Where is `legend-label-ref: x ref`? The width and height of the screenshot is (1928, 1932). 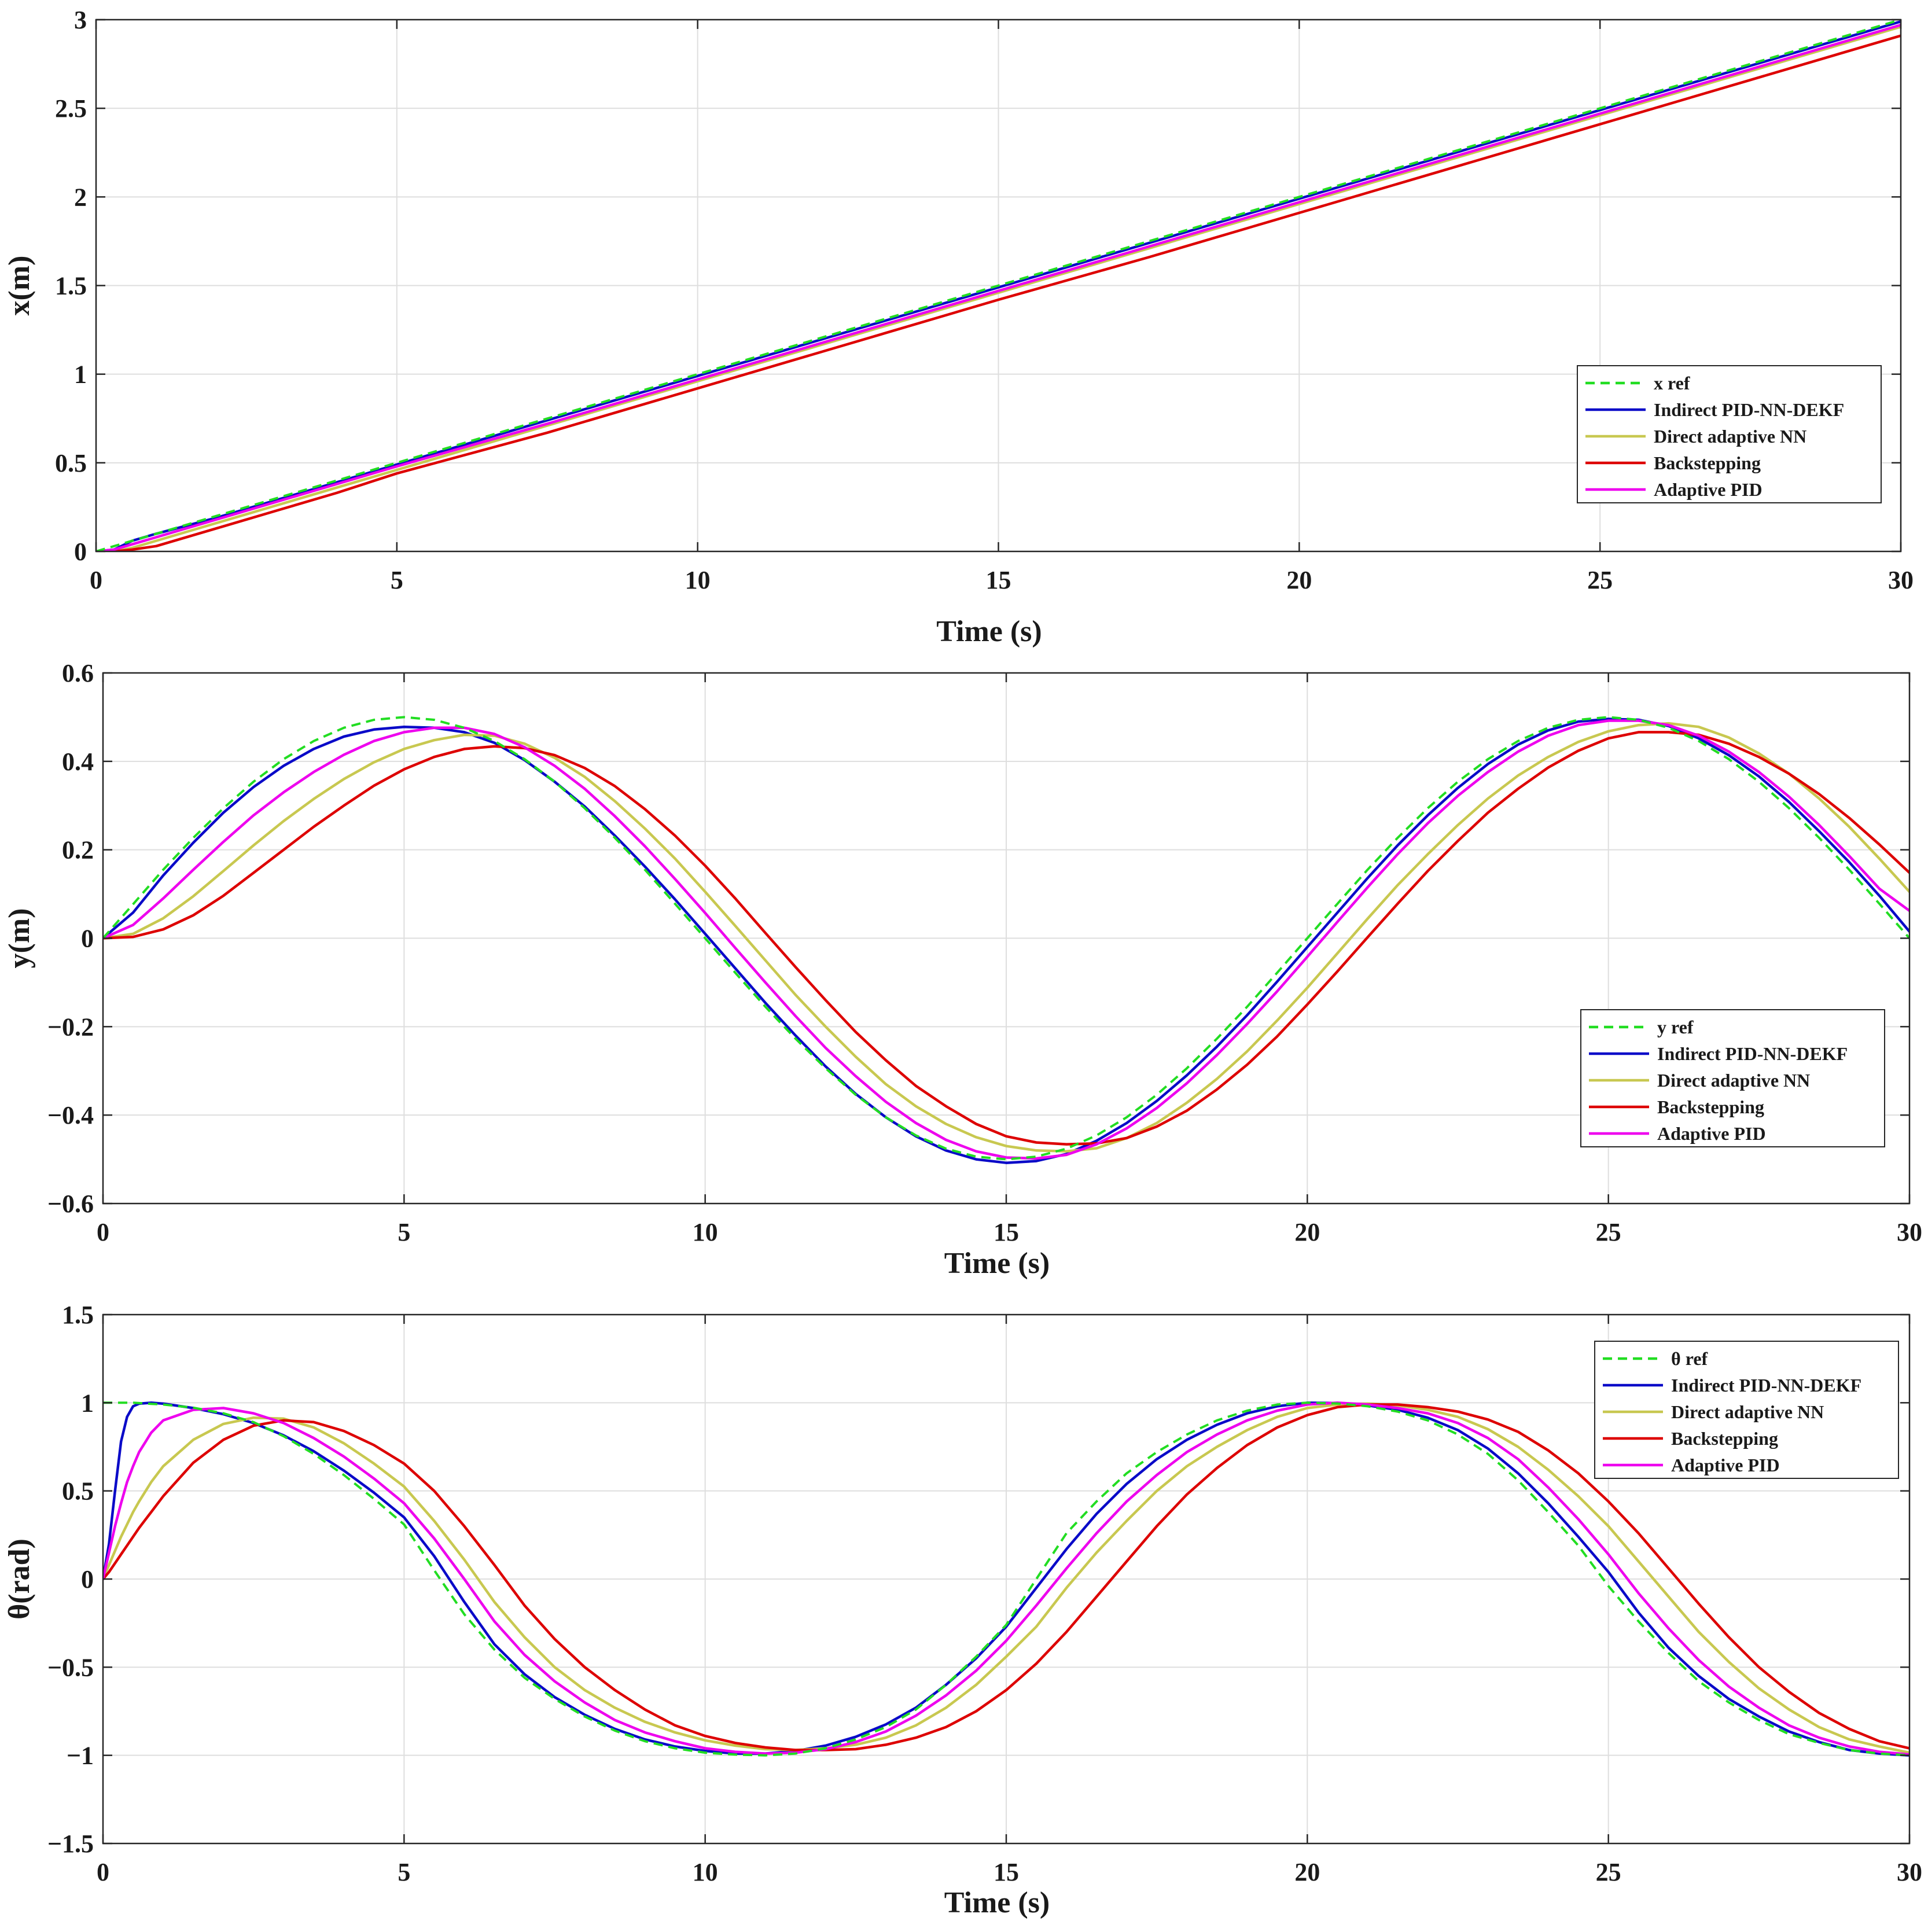 legend-label-ref: x ref is located at coordinates (1672, 383).